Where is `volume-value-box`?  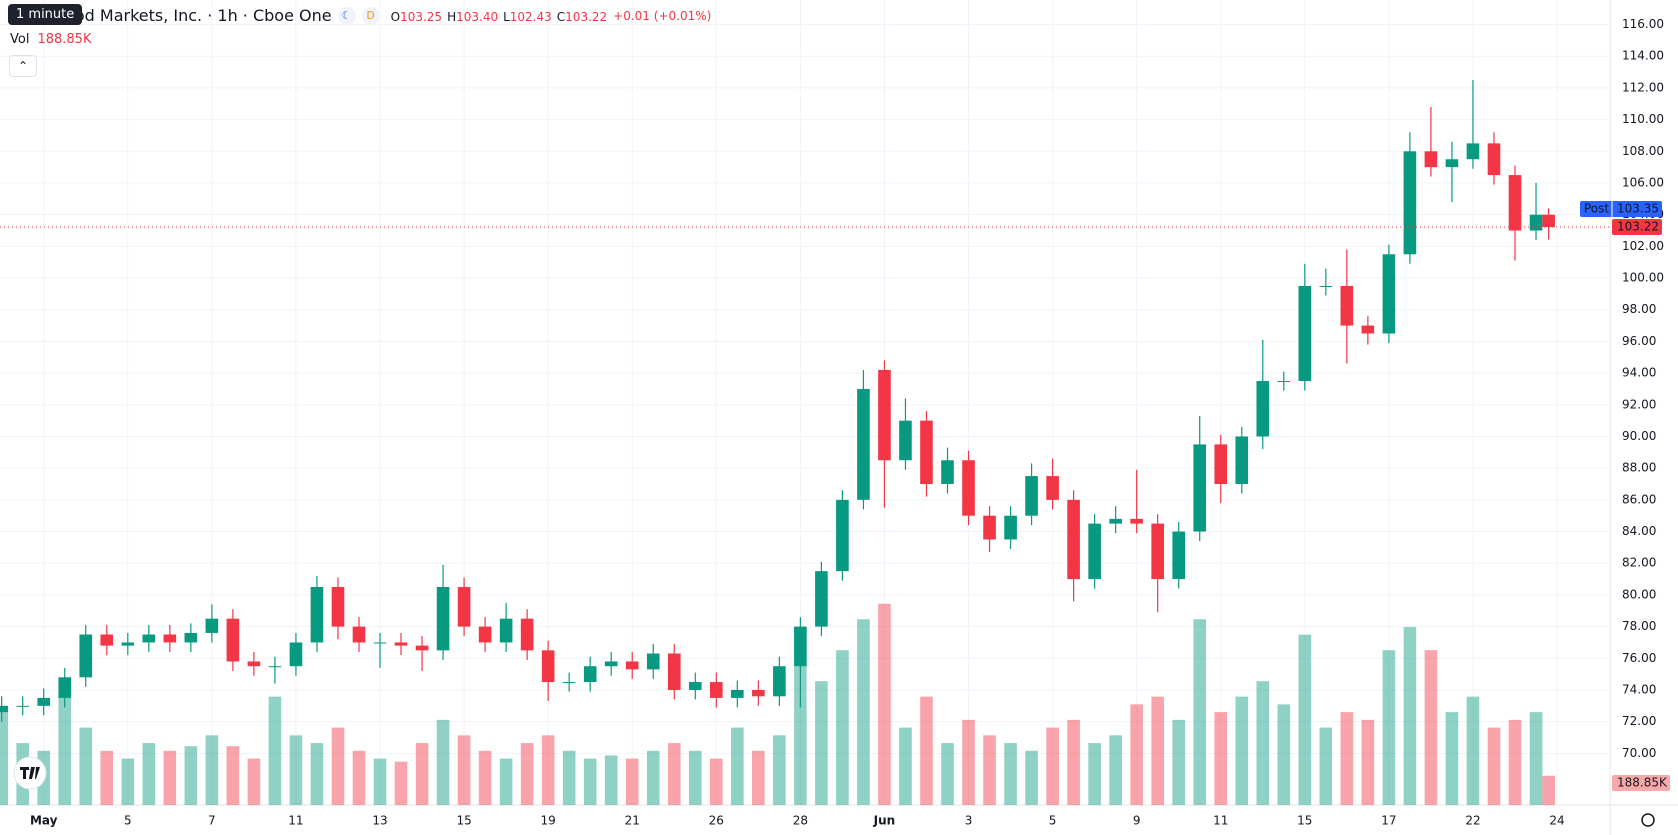
volume-value-box is located at coordinates (1641, 783).